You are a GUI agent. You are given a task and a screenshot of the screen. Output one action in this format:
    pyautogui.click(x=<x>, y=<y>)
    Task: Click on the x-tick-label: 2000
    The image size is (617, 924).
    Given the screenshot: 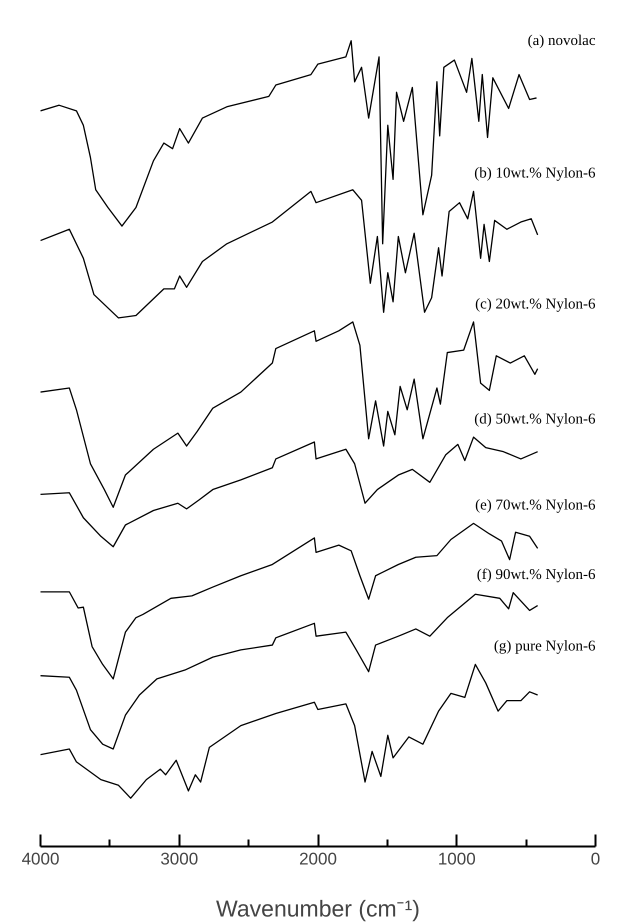 What is the action you would take?
    pyautogui.click(x=318, y=859)
    